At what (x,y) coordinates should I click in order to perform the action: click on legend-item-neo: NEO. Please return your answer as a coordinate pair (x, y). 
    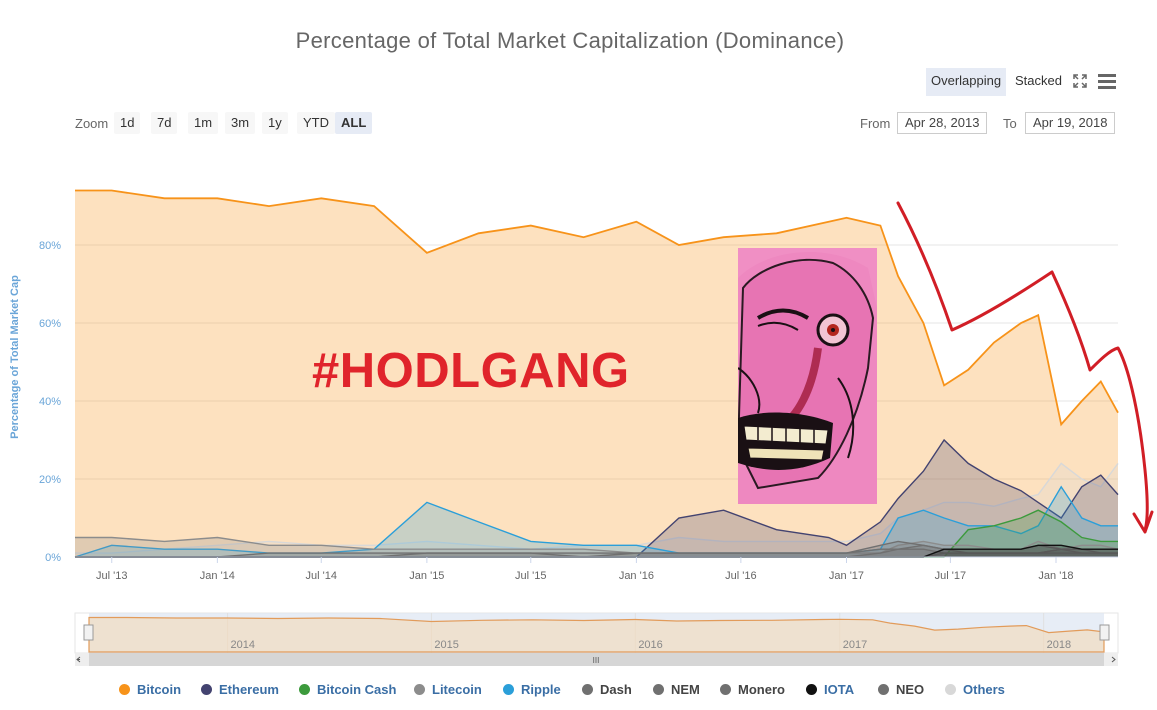
    Looking at the image, I should click on (901, 689).